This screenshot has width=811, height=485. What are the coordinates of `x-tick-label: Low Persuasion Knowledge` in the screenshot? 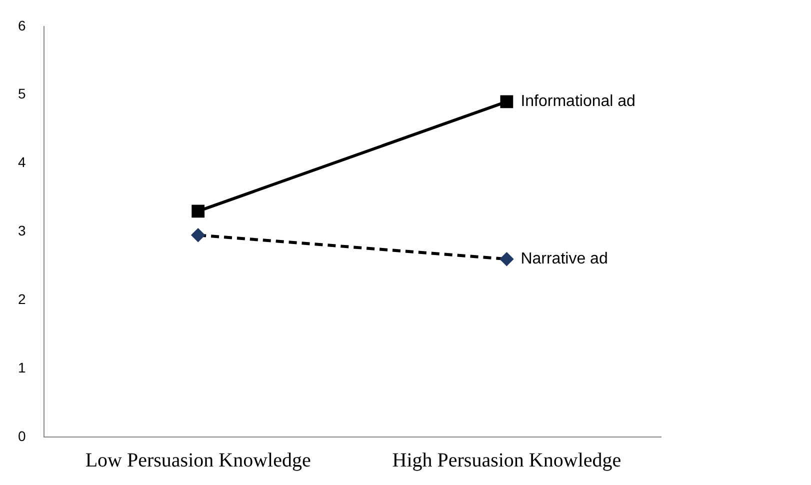 It's located at (198, 460).